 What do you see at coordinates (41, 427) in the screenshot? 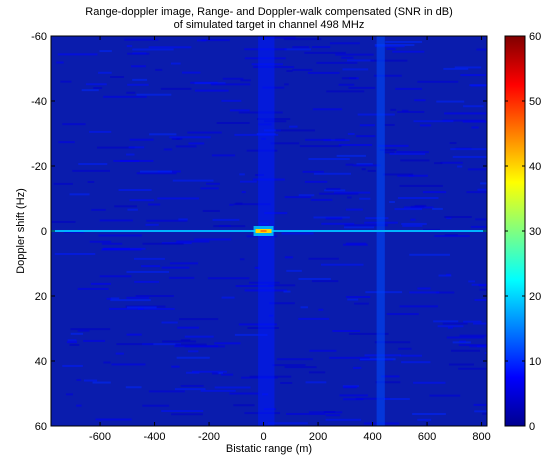
I see `y-tick-label: 60` at bounding box center [41, 427].